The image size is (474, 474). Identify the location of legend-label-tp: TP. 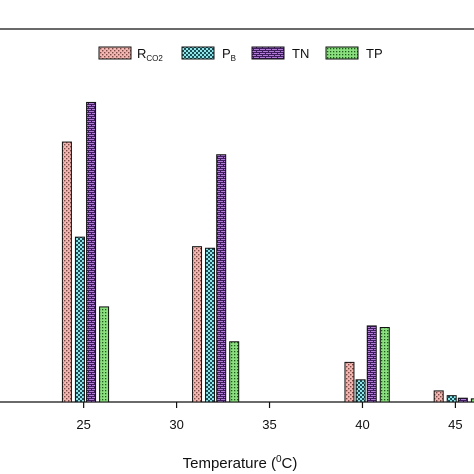
(374, 53).